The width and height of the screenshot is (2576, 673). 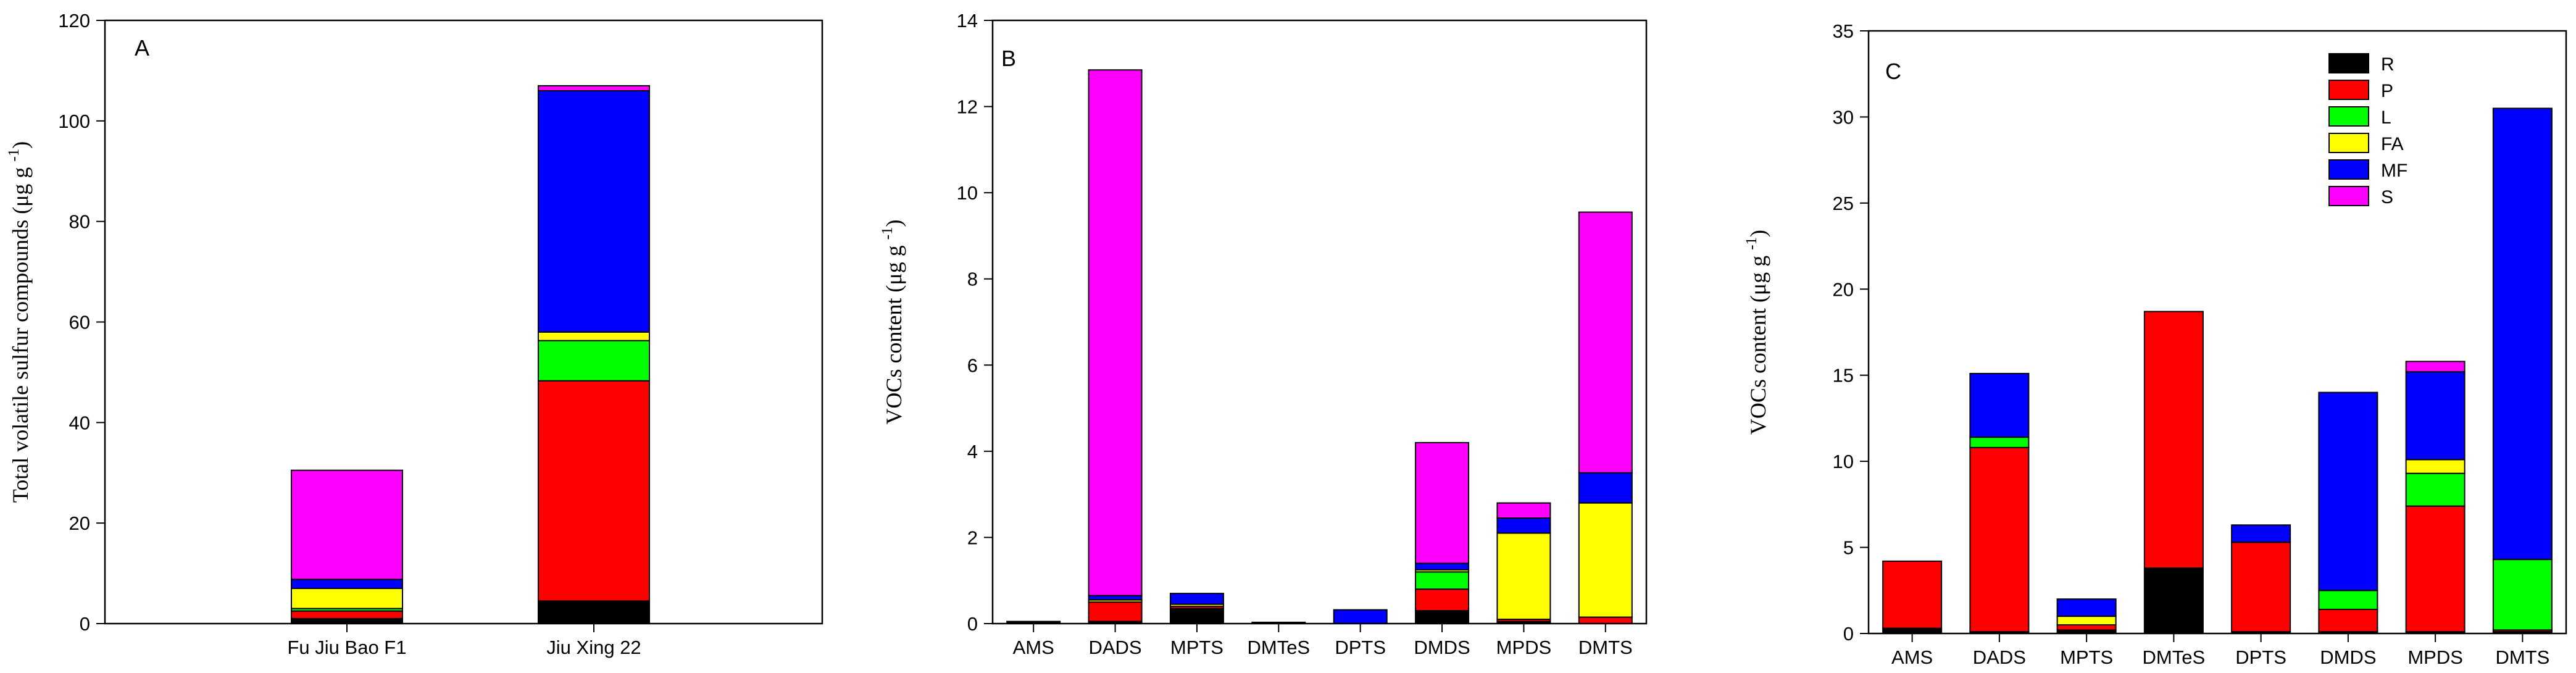 I want to click on y-tick-label: 12, so click(x=967, y=107).